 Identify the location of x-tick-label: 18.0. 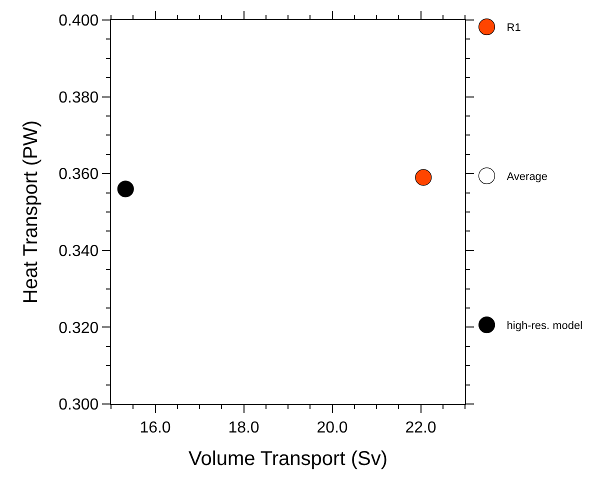
(244, 427).